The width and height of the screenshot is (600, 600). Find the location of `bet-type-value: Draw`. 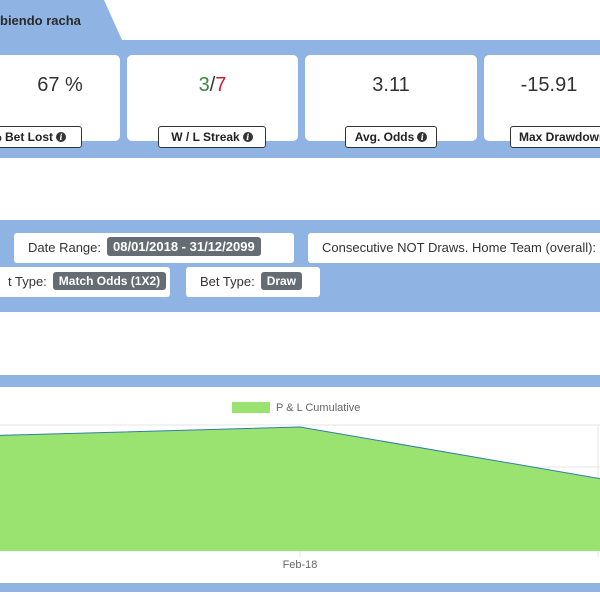

bet-type-value: Draw is located at coordinates (281, 281).